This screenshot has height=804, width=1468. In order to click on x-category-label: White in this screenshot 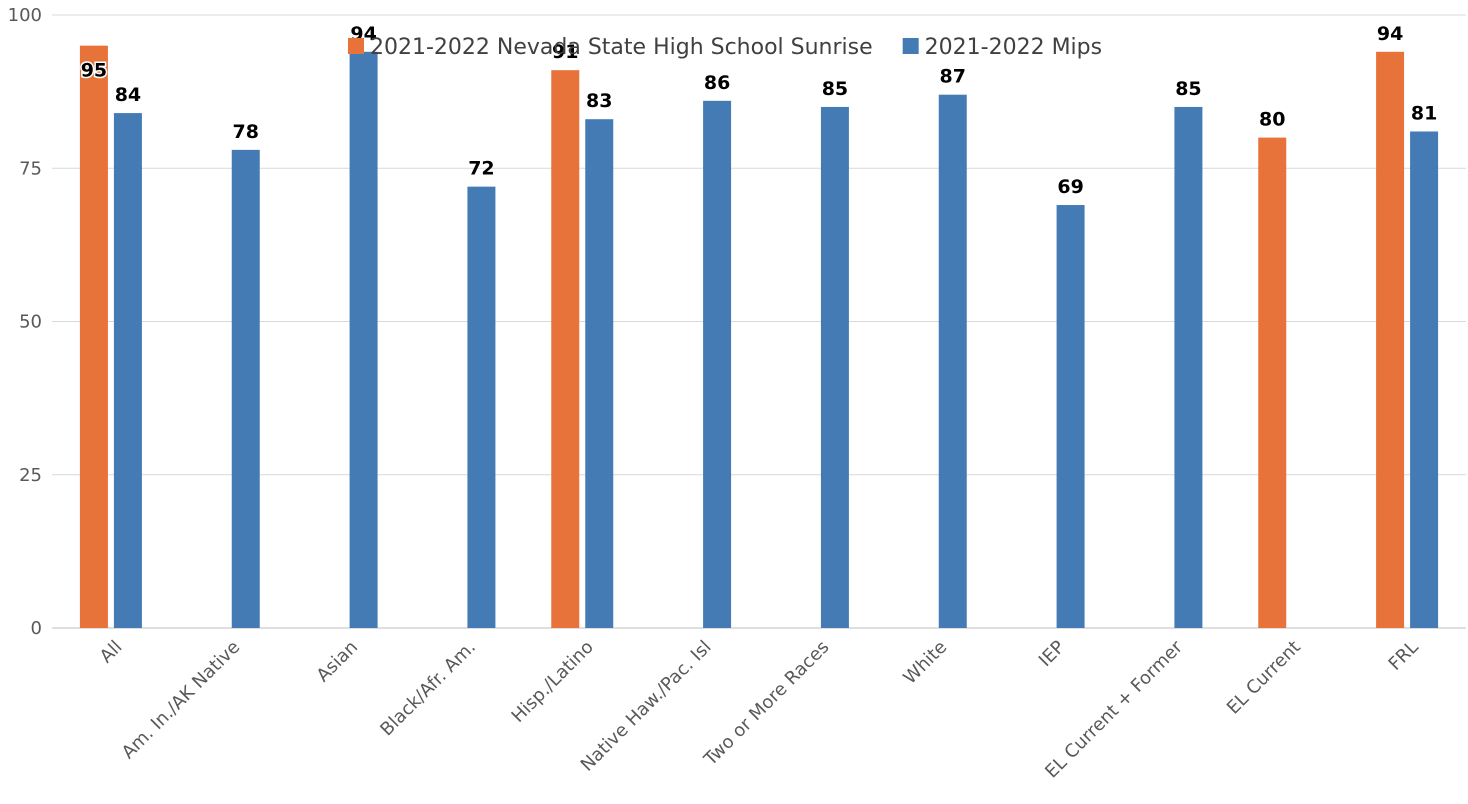, I will do `click(925, 663)`.